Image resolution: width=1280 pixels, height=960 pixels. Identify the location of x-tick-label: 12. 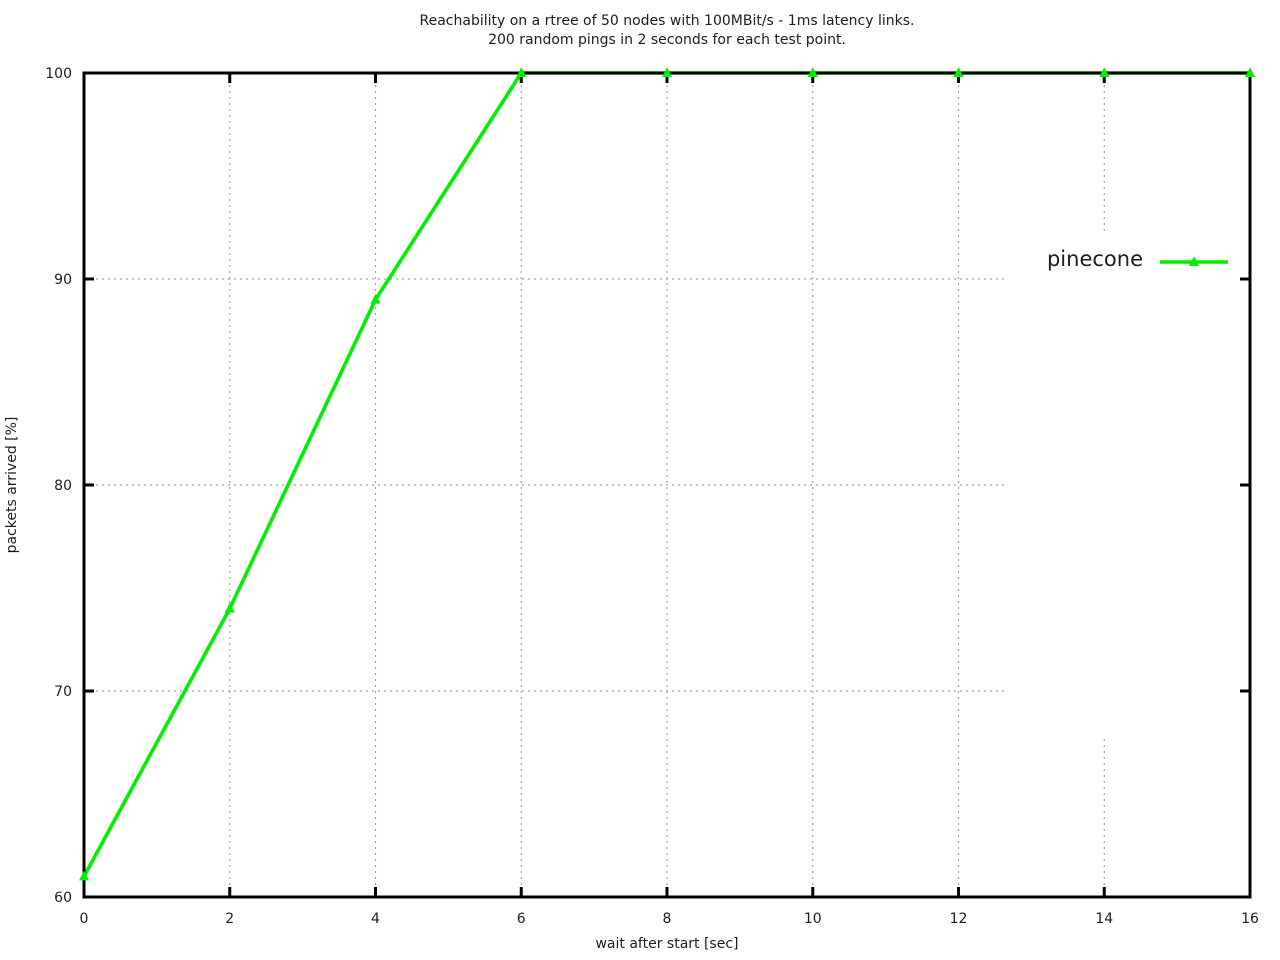
(959, 919).